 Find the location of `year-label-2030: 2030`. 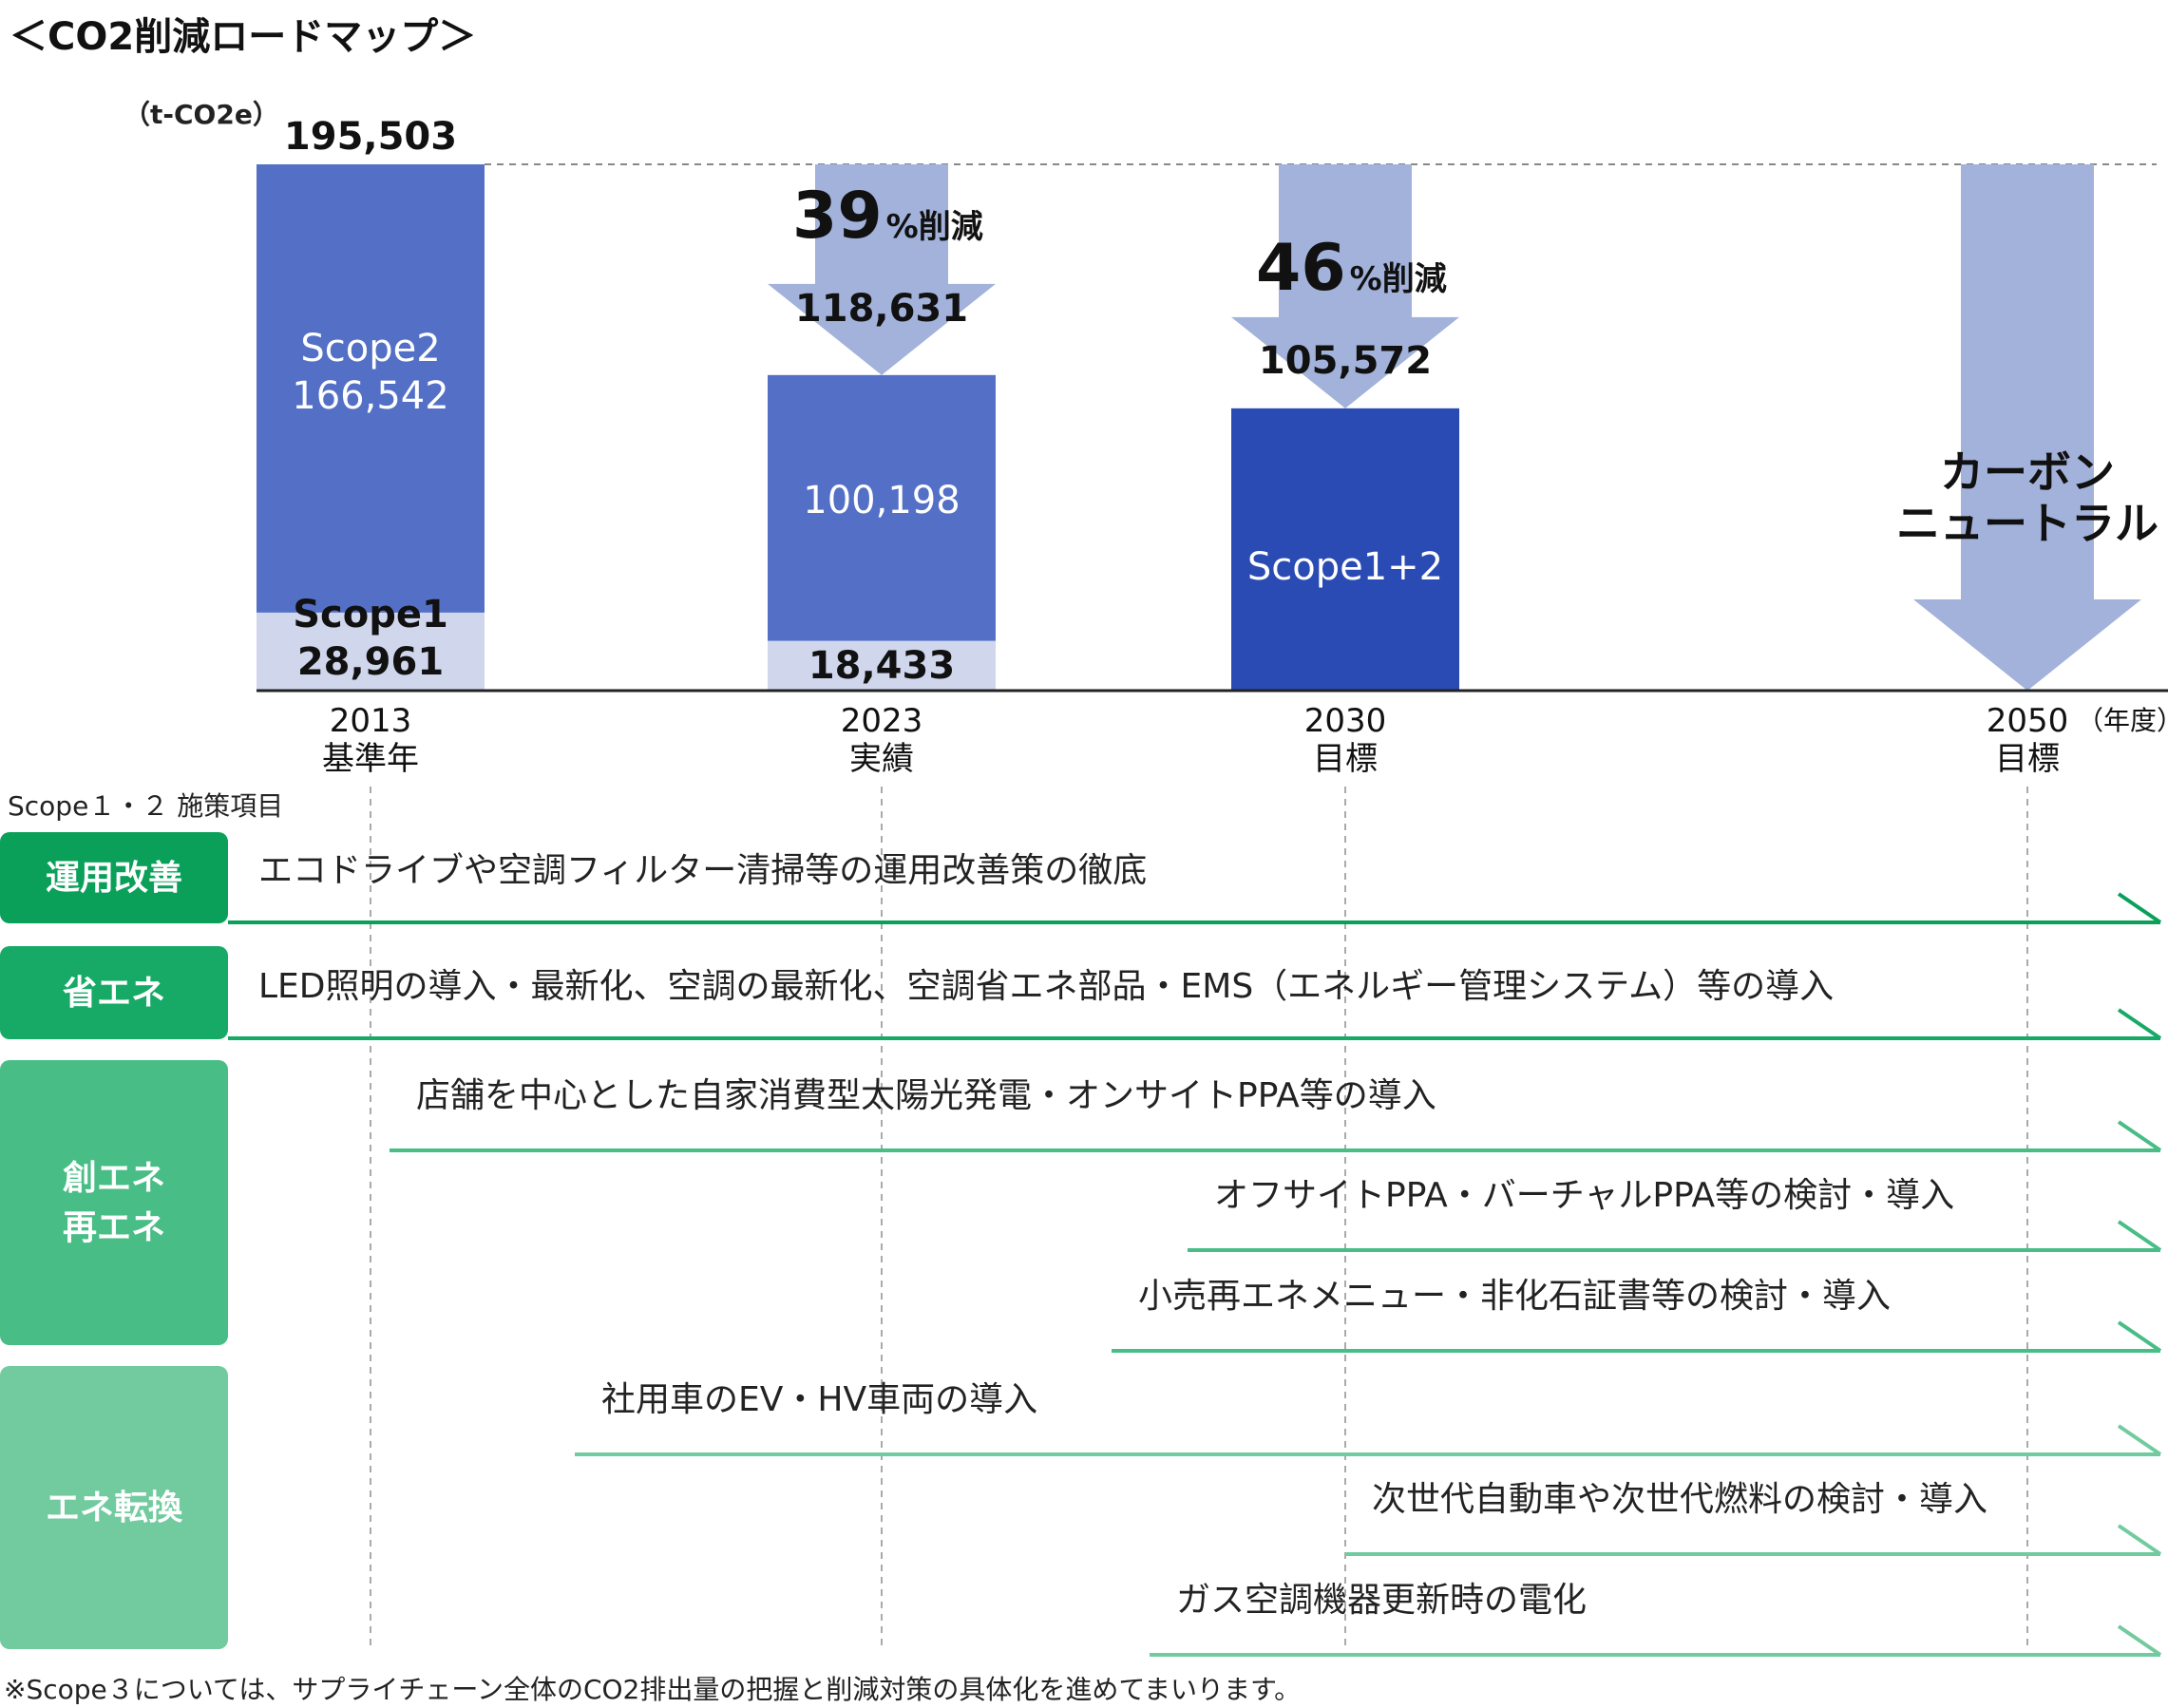

year-label-2030: 2030 is located at coordinates (1345, 721).